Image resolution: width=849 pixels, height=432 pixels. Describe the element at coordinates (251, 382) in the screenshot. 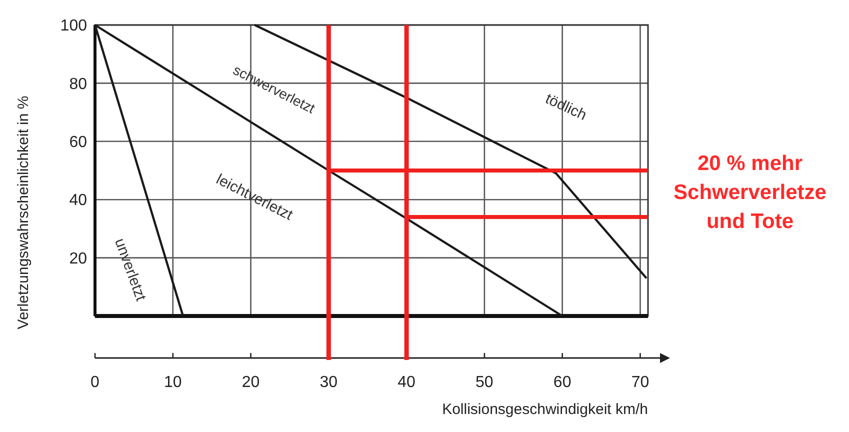

I see `x-tick-label: 20` at that location.